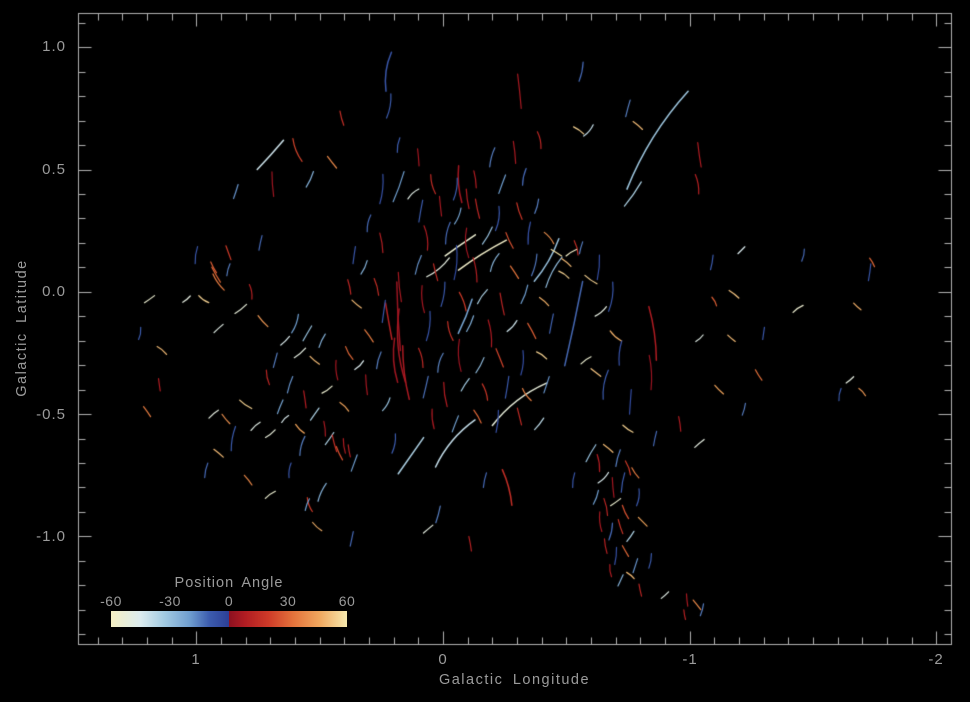 The width and height of the screenshot is (970, 702). I want to click on x-tick-label: 1, so click(196, 659).